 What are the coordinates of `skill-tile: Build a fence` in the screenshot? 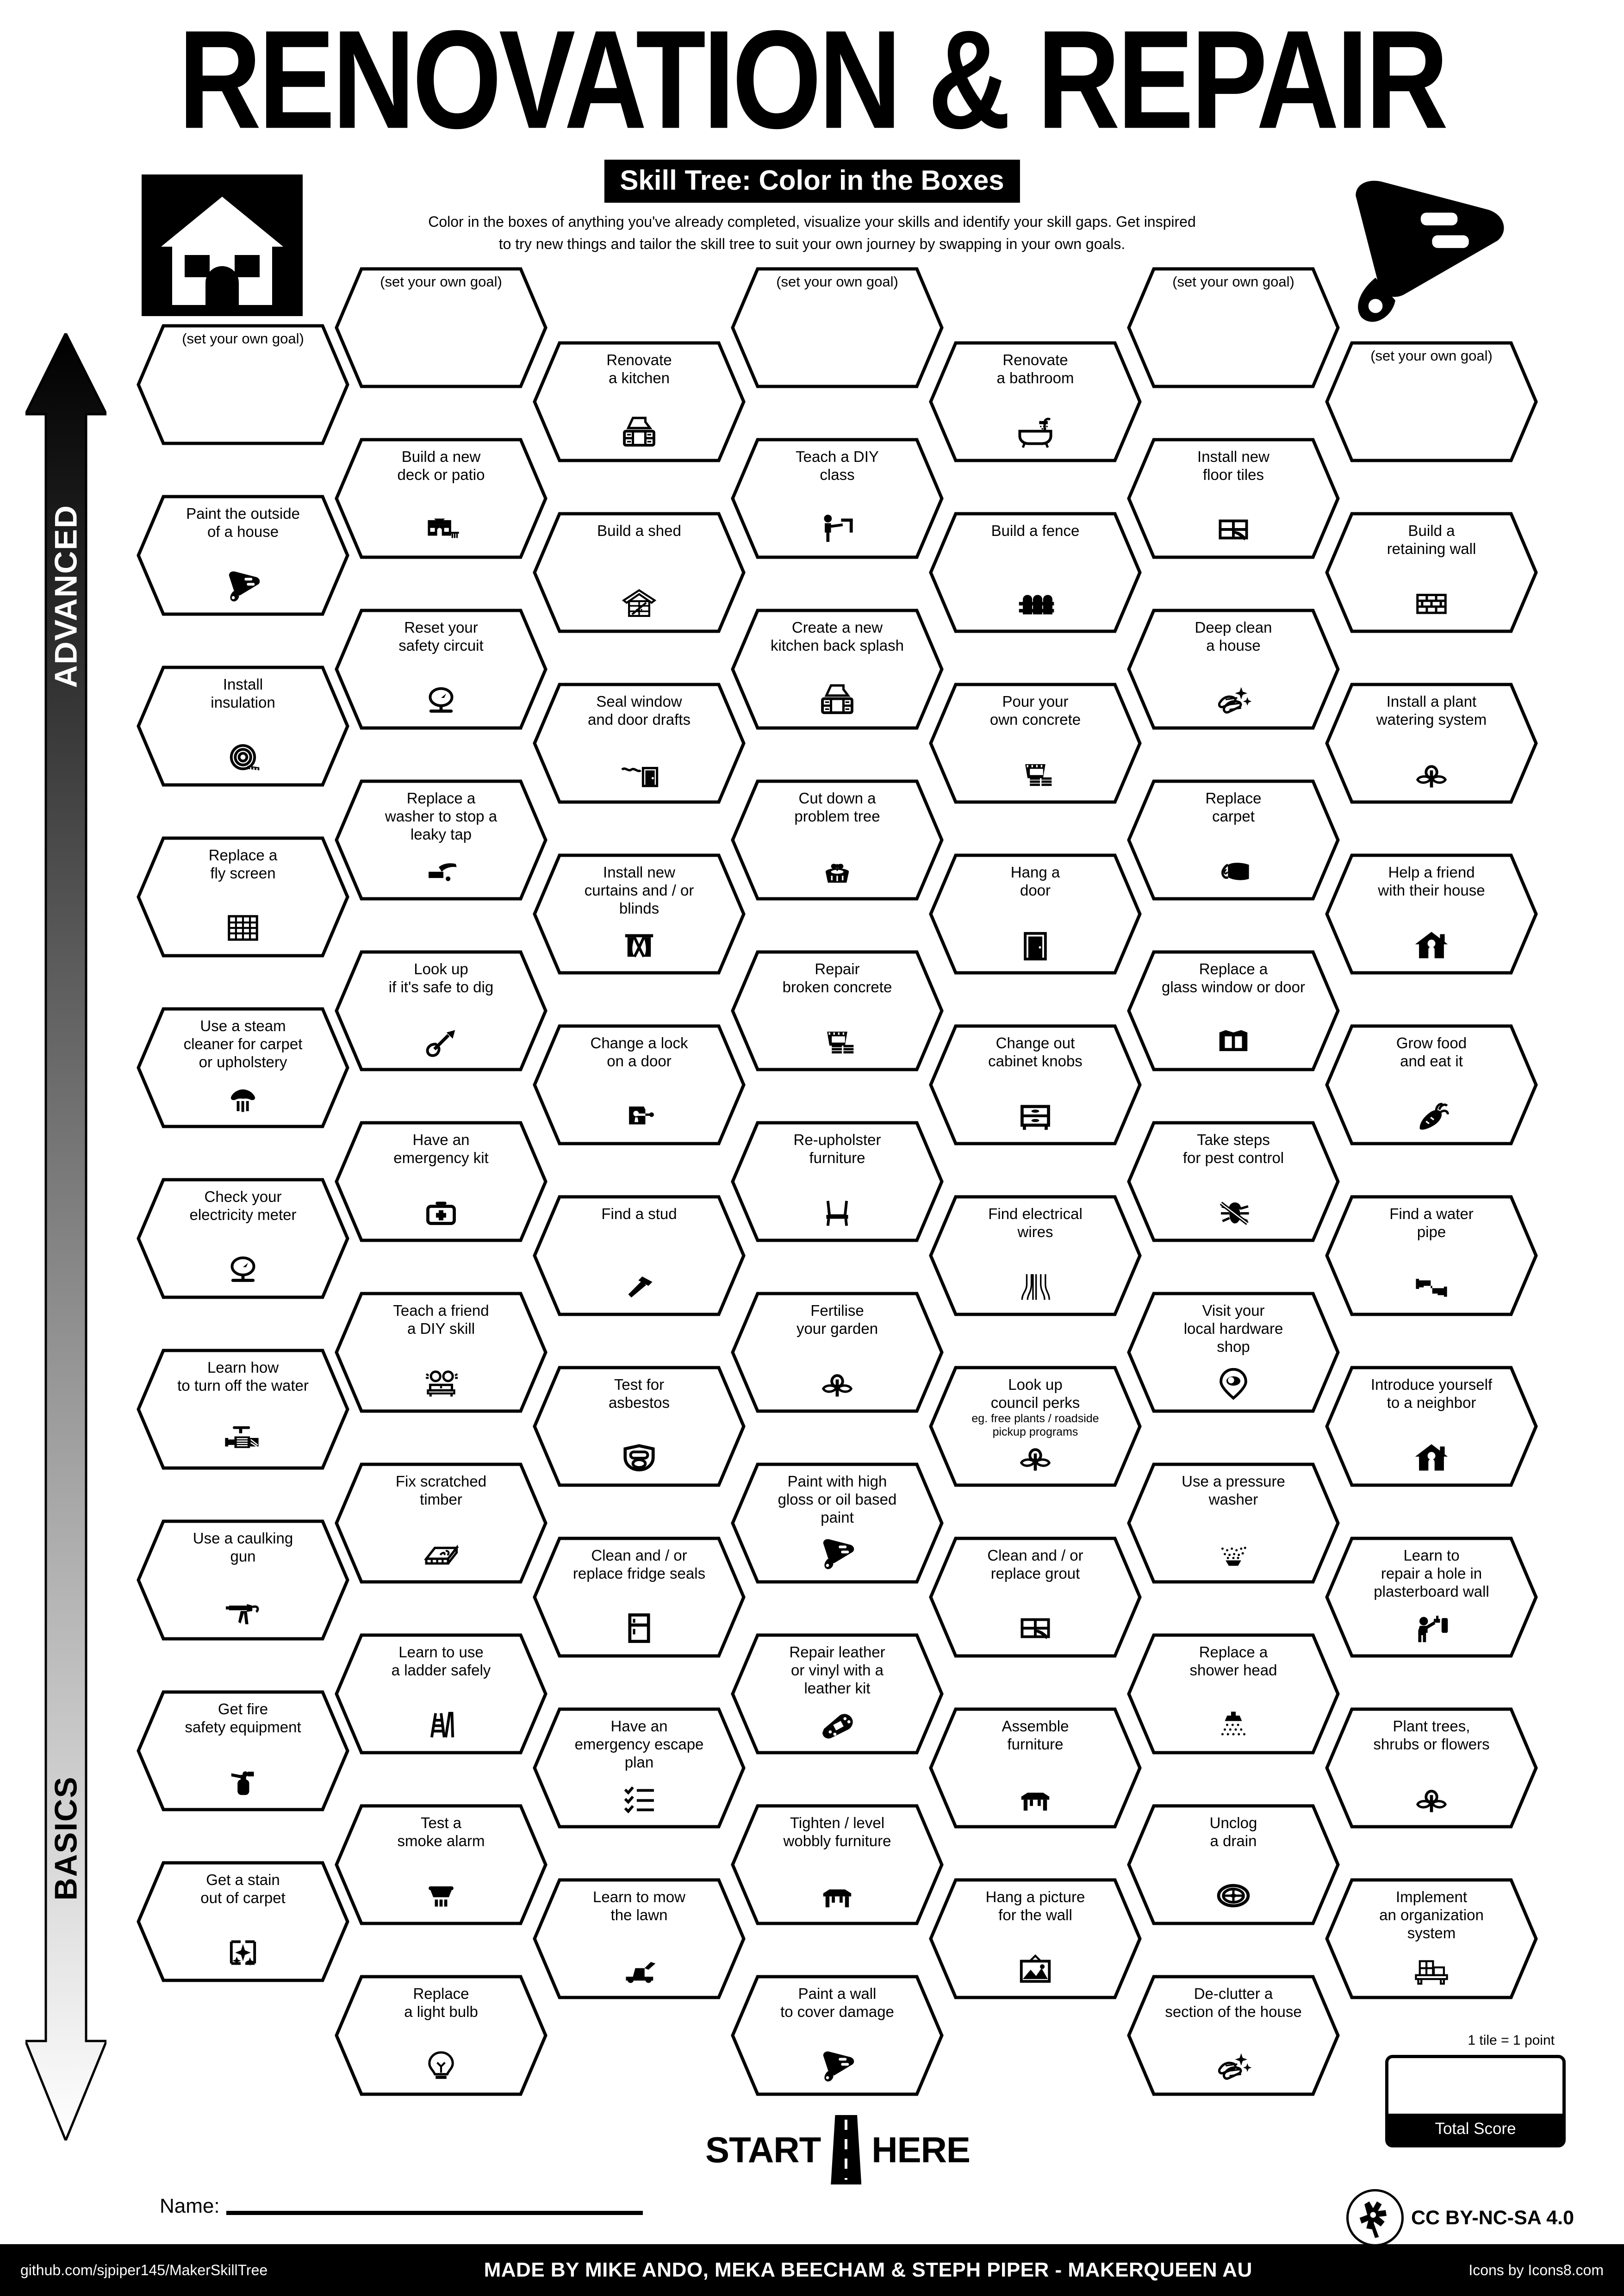 It's located at (1035, 572).